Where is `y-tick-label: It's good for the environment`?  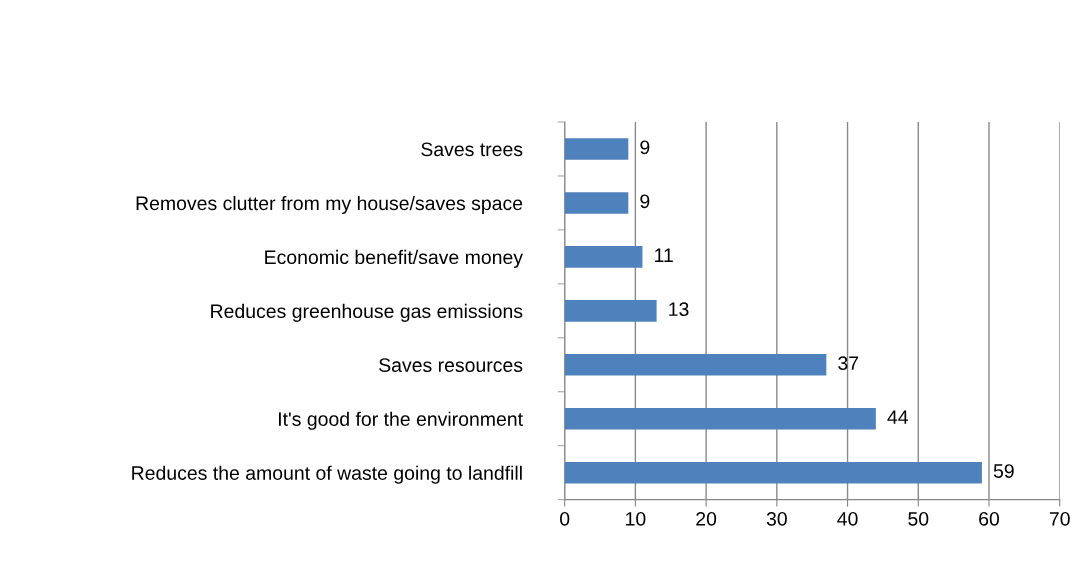
y-tick-label: It's good for the environment is located at coordinates (400, 420).